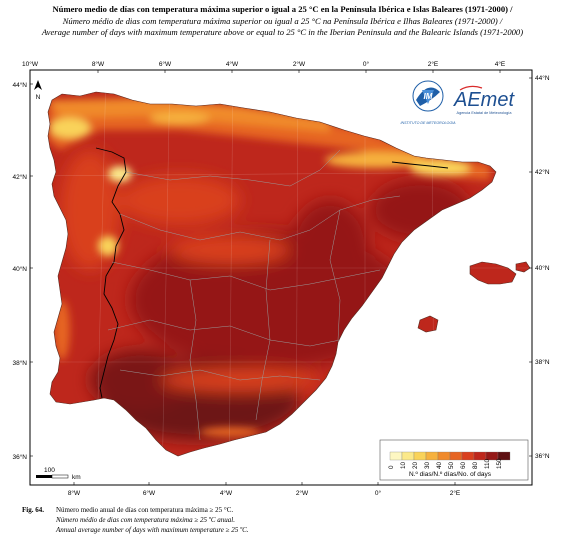 This screenshot has width=565, height=541. I want to click on legend-class-label-9: 150, so click(499, 463).